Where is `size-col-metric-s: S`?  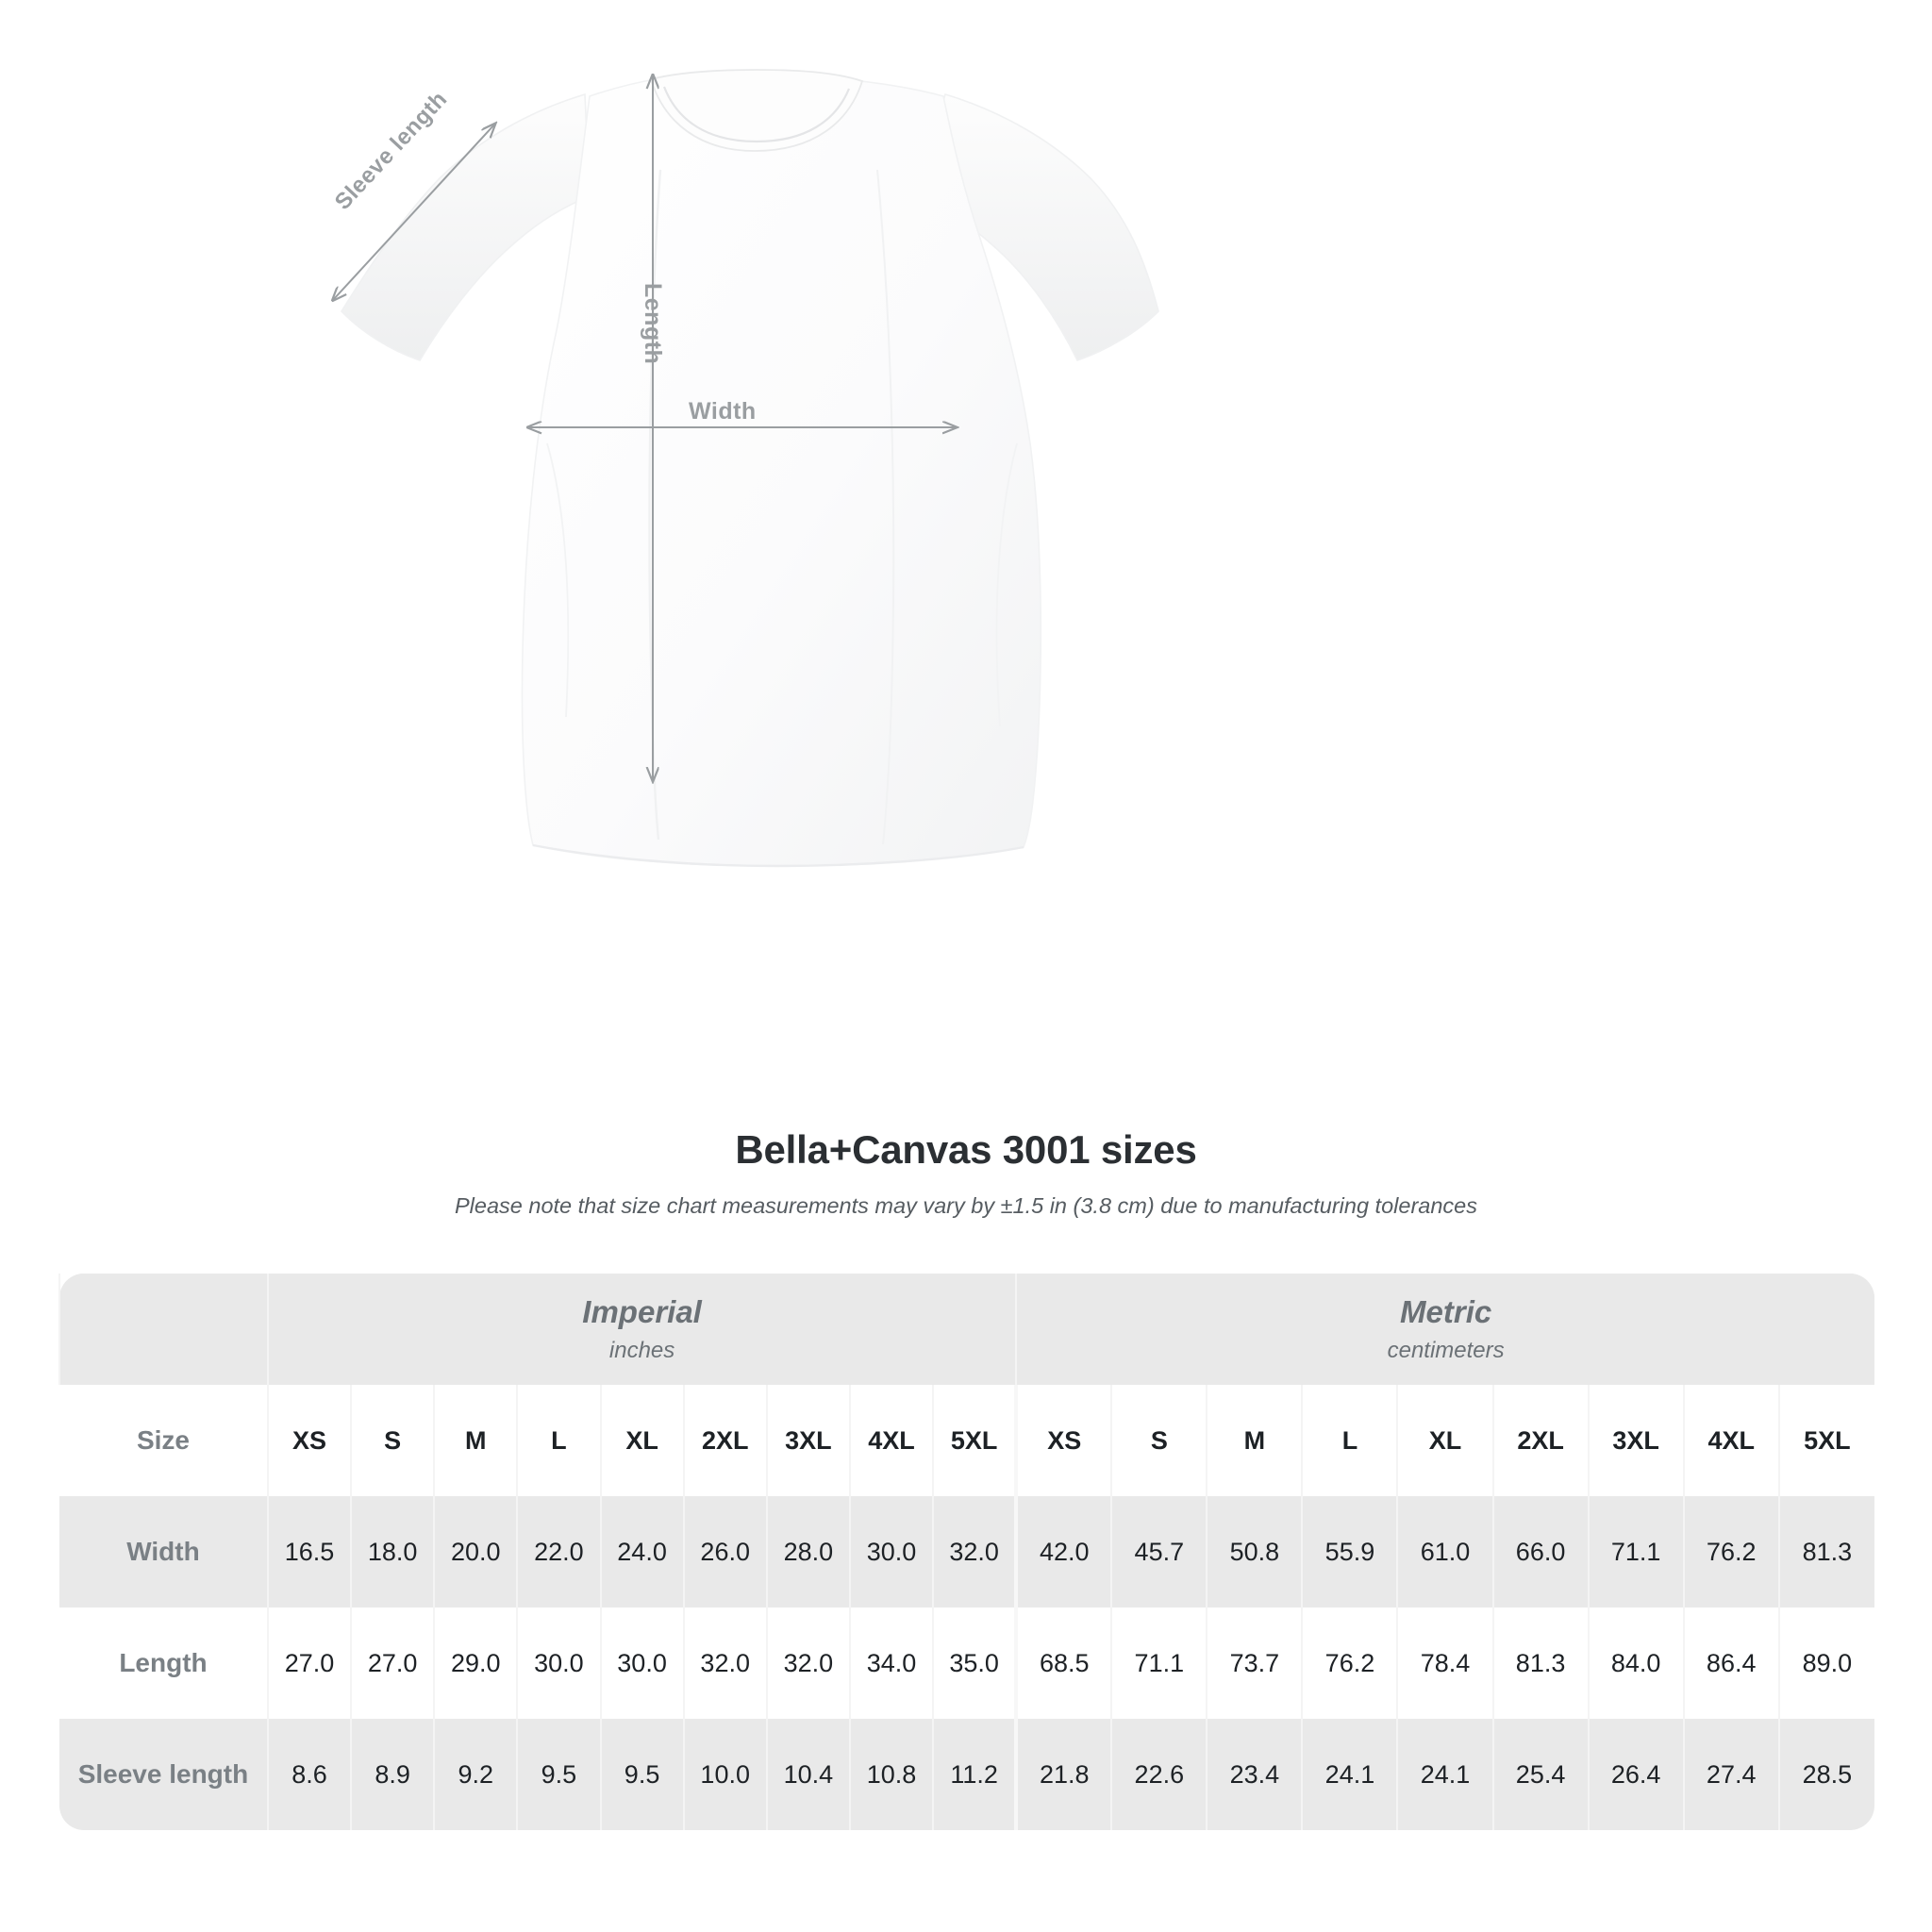
size-col-metric-s: S is located at coordinates (1159, 1441).